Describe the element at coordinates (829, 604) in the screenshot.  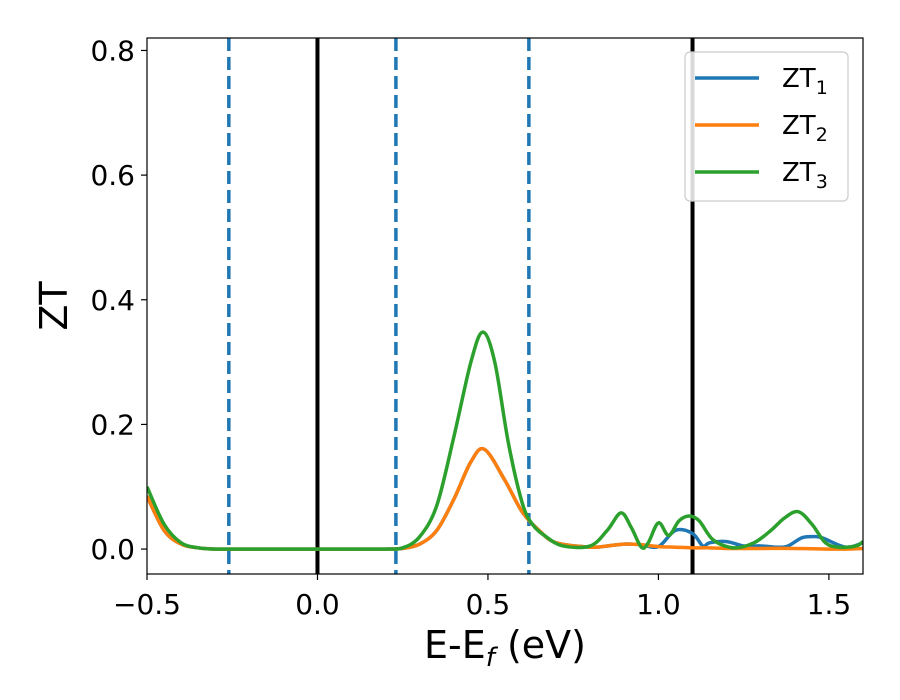
I see `x-tick-label: 1.5` at that location.